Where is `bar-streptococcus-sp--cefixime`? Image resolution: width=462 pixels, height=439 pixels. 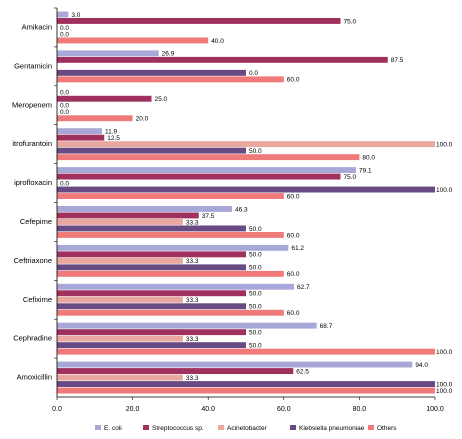
bar-streptococcus-sp--cefixime is located at coordinates (151, 293).